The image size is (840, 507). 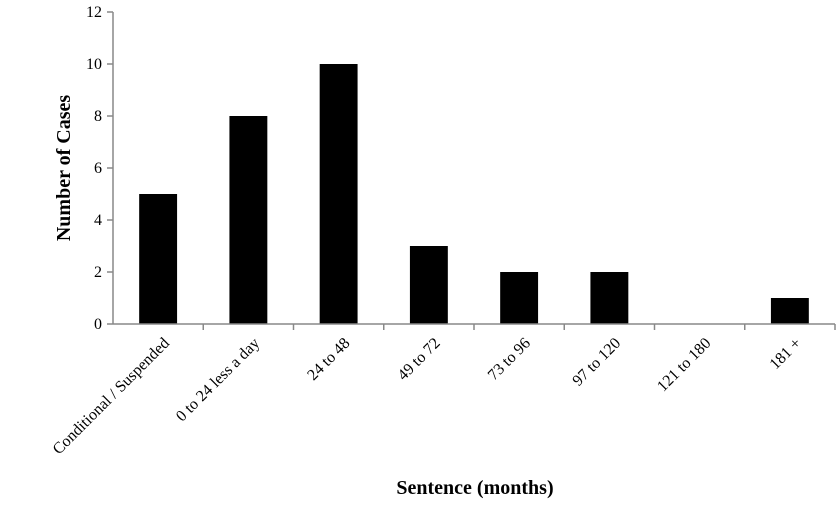 I want to click on x-tick-label: 73 to 96, so click(x=509, y=359).